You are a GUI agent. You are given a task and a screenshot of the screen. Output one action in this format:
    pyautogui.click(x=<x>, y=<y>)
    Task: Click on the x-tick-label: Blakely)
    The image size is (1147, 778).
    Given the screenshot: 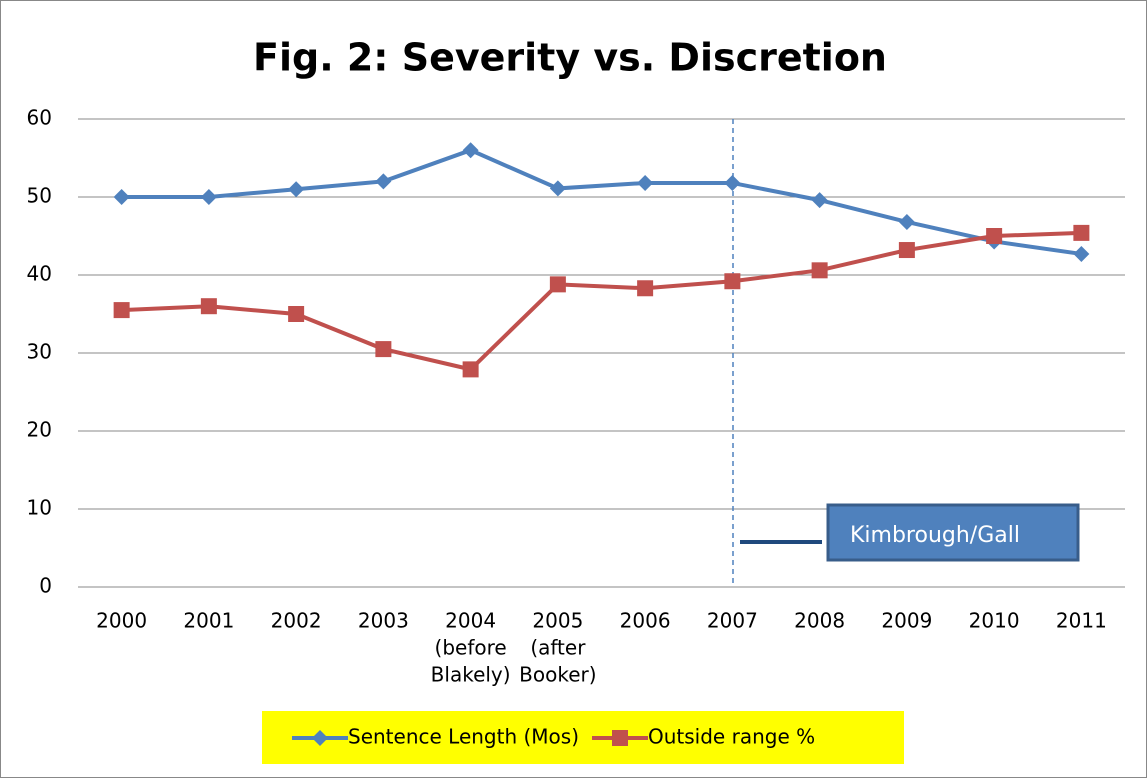 What is the action you would take?
    pyautogui.click(x=471, y=675)
    